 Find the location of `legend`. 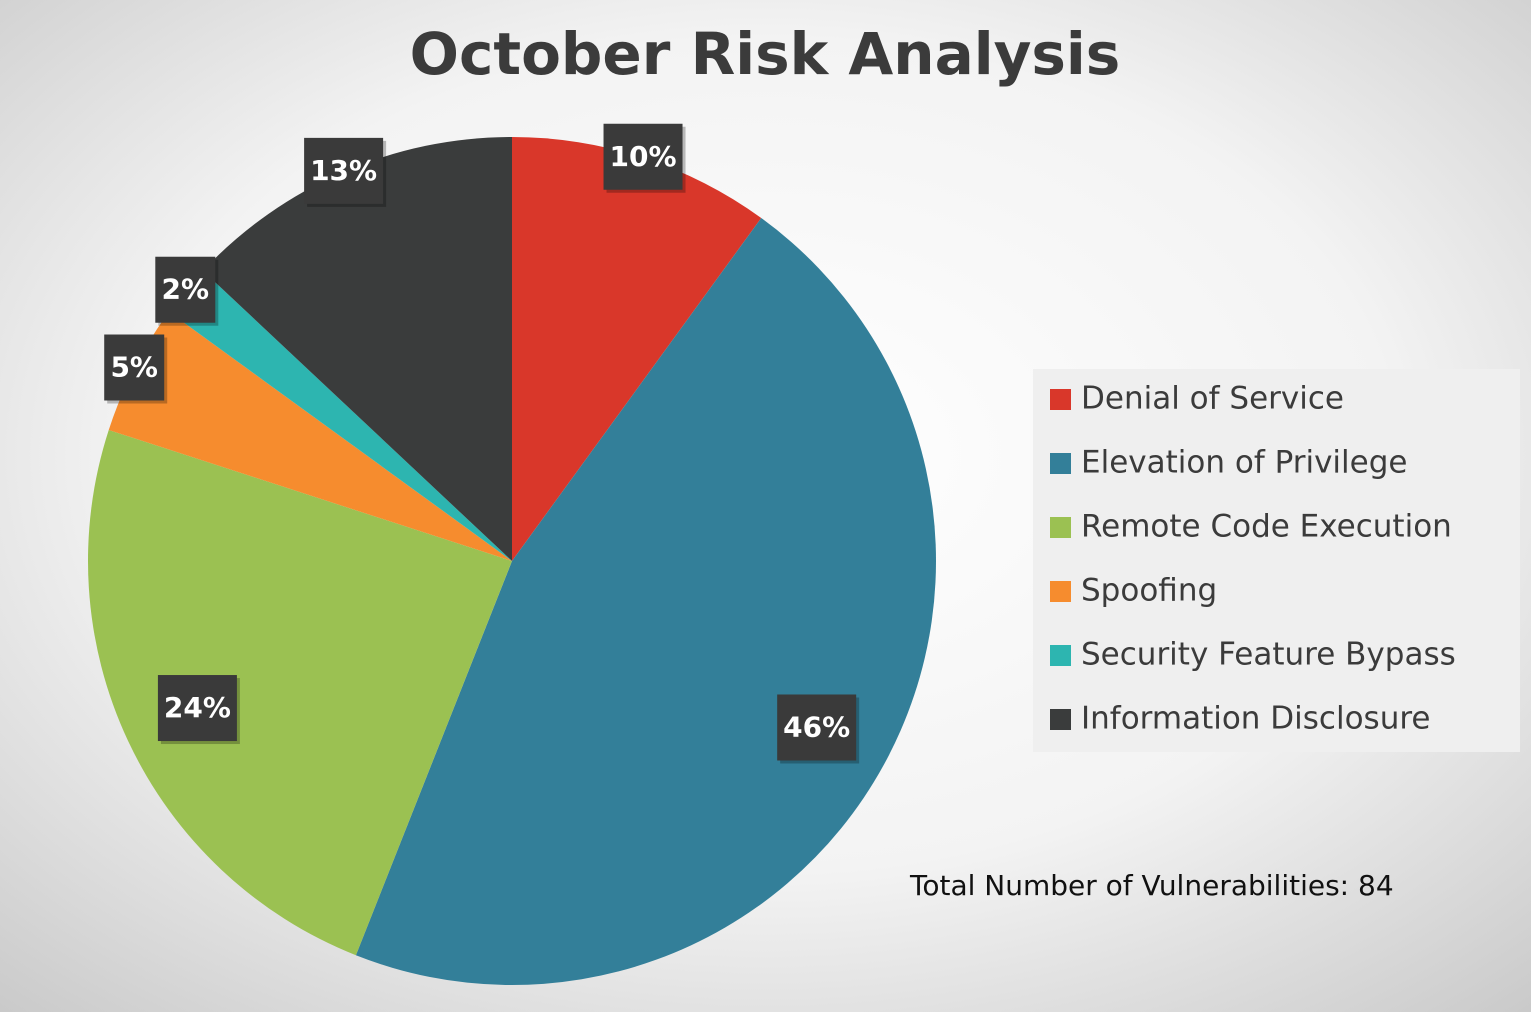

legend is located at coordinates (1276, 560).